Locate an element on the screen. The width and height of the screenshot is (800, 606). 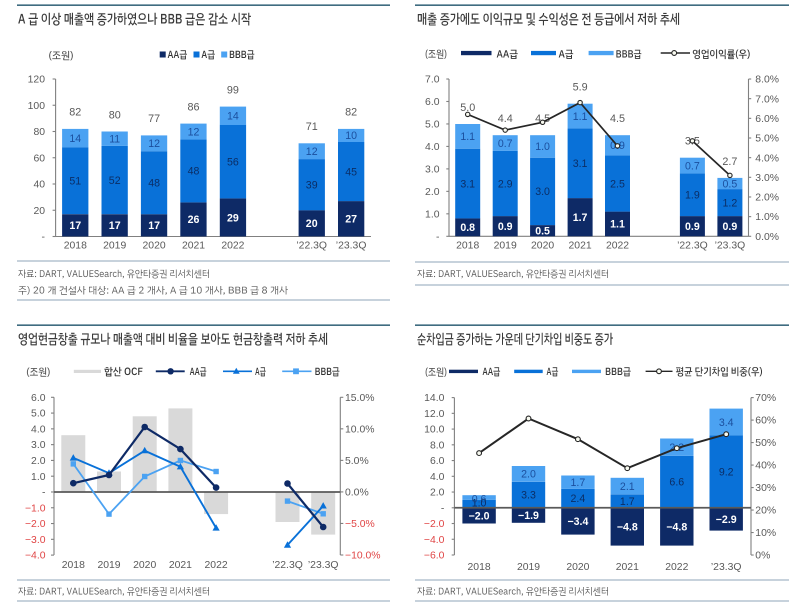
svg-text: 1.7 is located at coordinates (580, 218).